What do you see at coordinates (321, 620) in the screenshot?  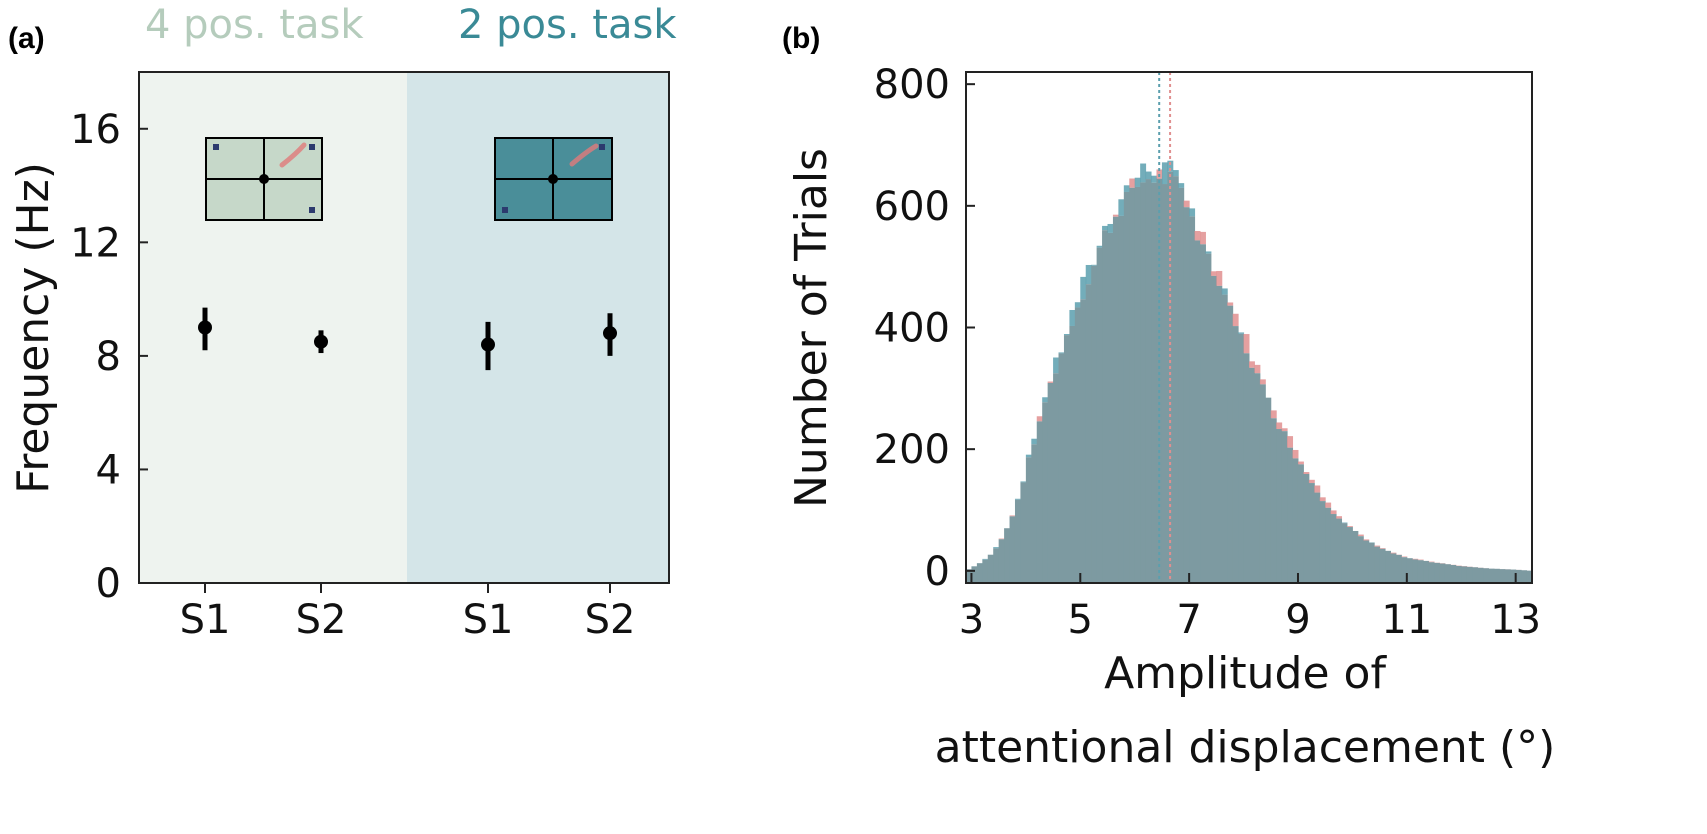 I see `x-tick-label: S2` at bounding box center [321, 620].